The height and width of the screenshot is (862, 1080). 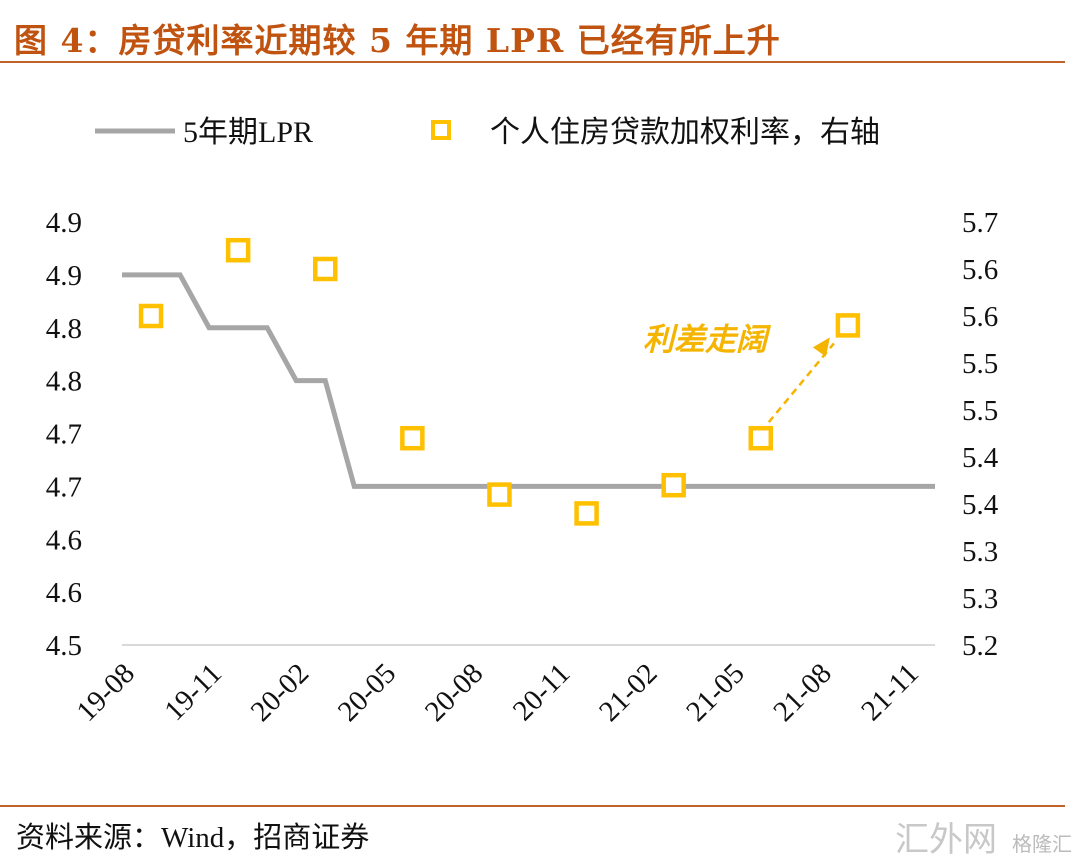 I want to click on bottom-divider, so click(x=532, y=806).